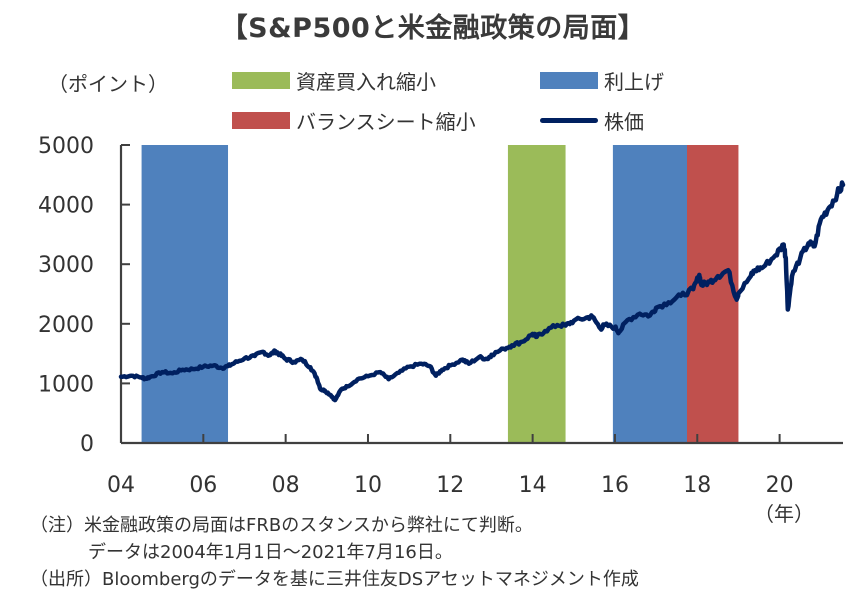 The height and width of the screenshot is (610, 866). Describe the element at coordinates (261, 120) in the screenshot. I see `legend-swatch-balance-sheet` at that location.